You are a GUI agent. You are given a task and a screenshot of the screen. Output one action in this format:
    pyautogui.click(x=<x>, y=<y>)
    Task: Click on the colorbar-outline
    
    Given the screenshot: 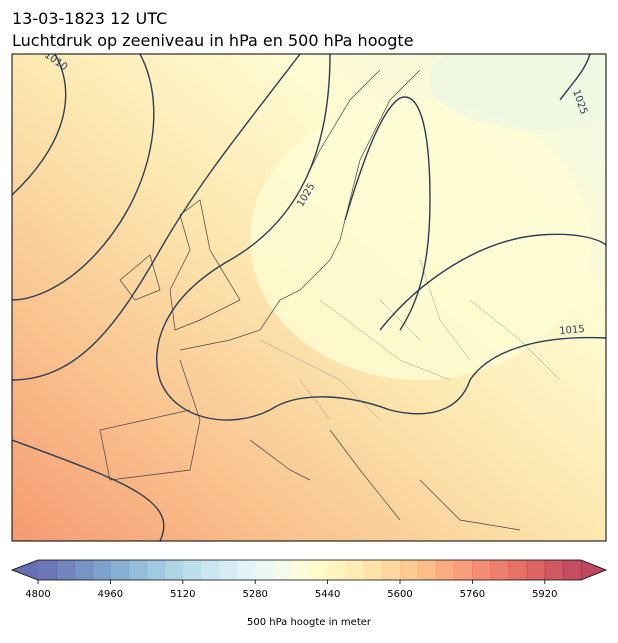 What is the action you would take?
    pyautogui.click(x=309, y=570)
    